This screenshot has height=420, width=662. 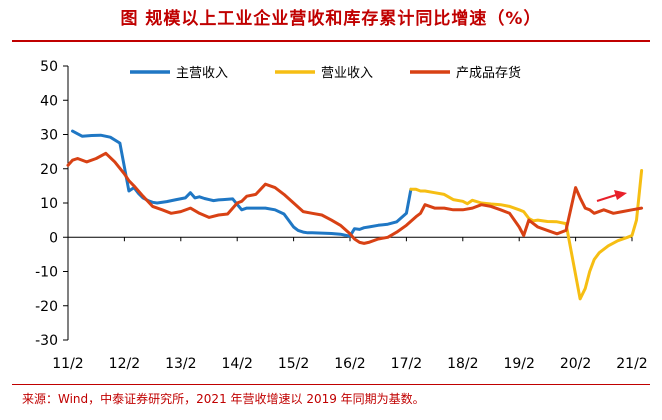 I want to click on legend-label: 主营收入, so click(x=202, y=73).